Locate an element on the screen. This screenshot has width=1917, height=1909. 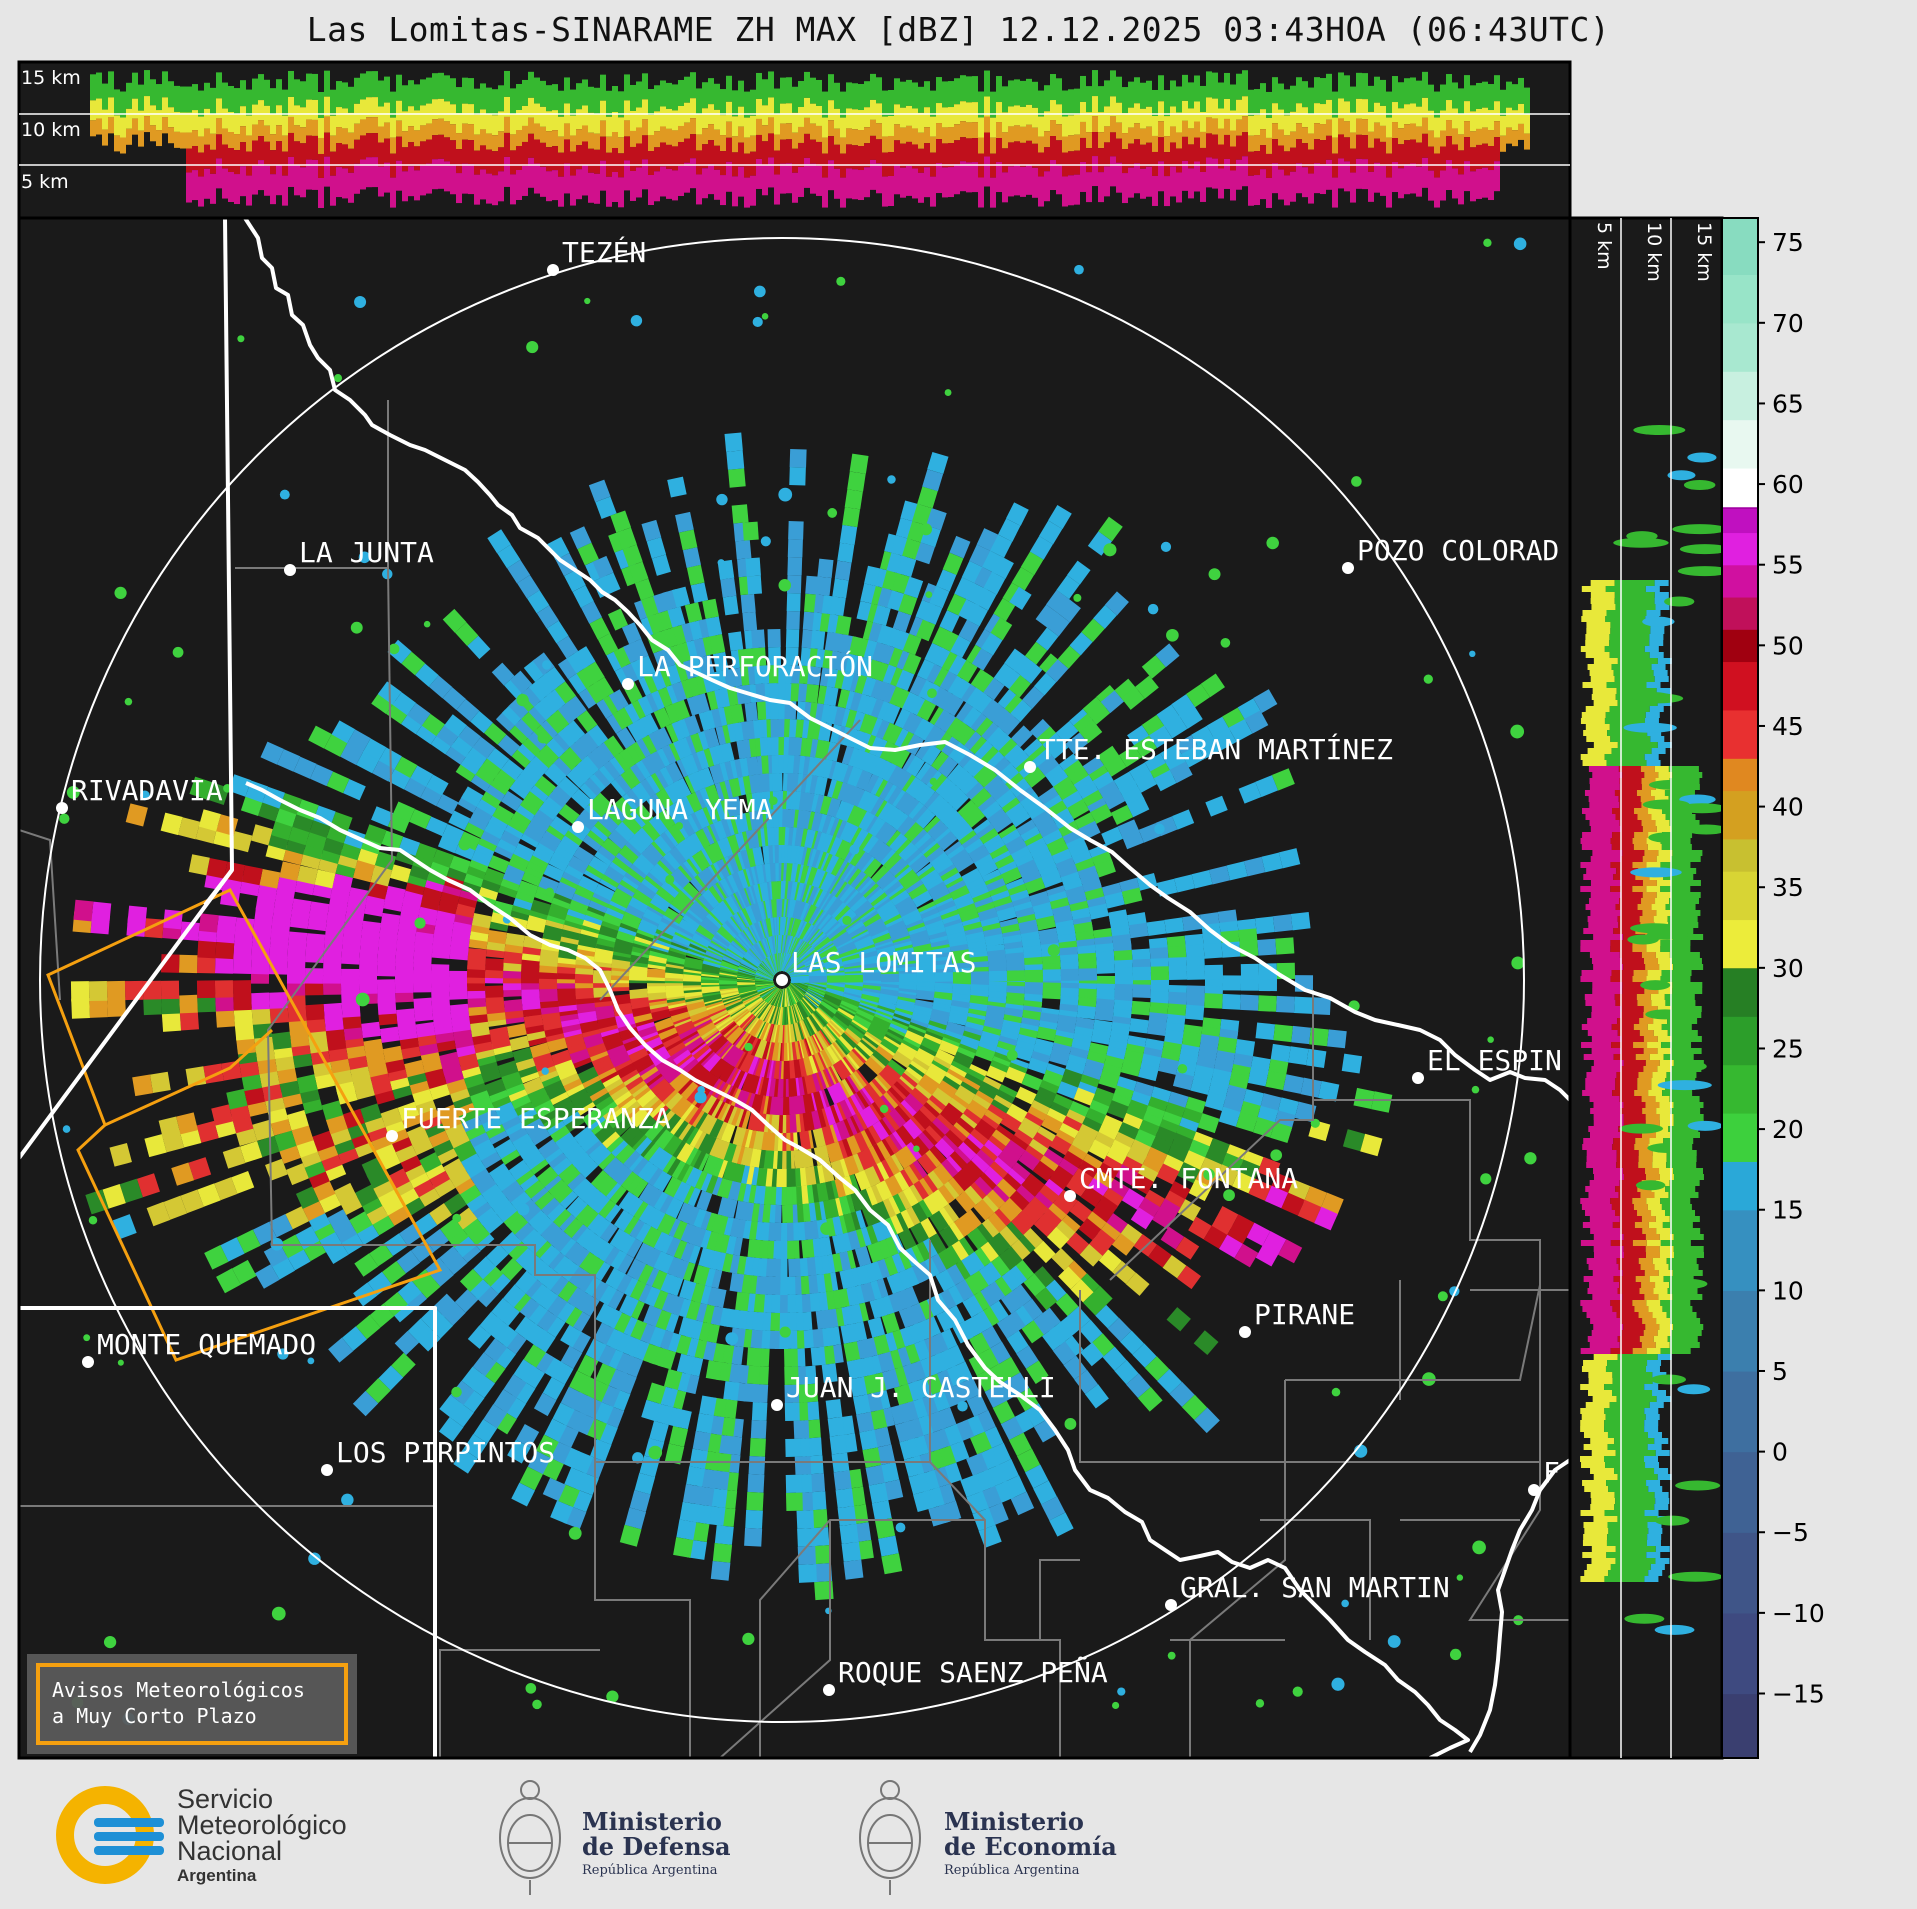
top-profile-label-5: 5 km is located at coordinates (45, 182).